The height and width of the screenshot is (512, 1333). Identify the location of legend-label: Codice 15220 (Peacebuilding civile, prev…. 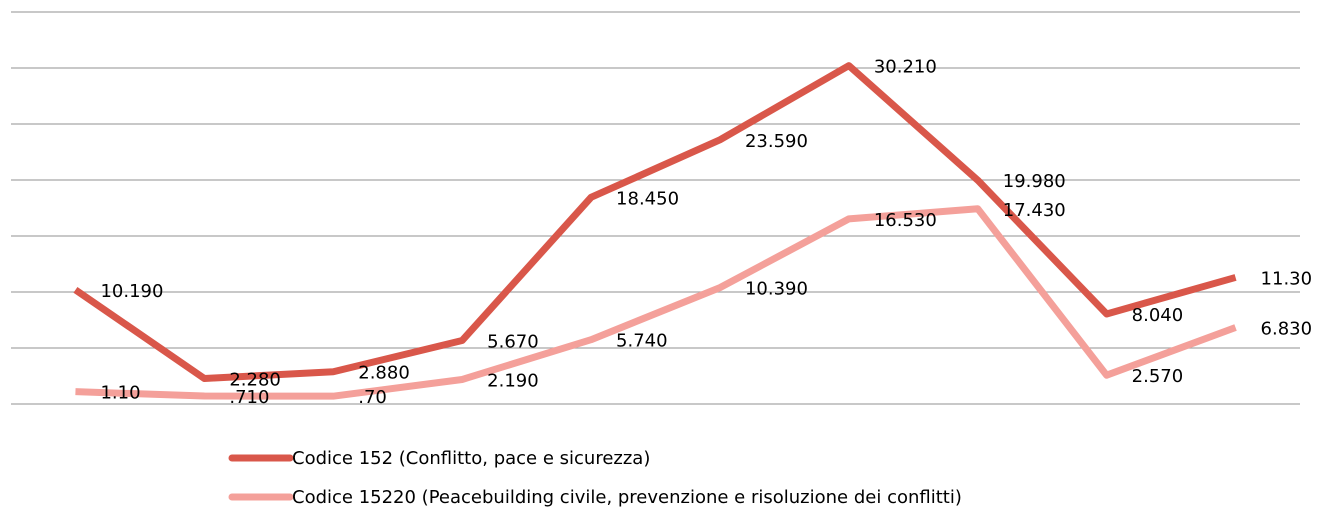
(627, 497).